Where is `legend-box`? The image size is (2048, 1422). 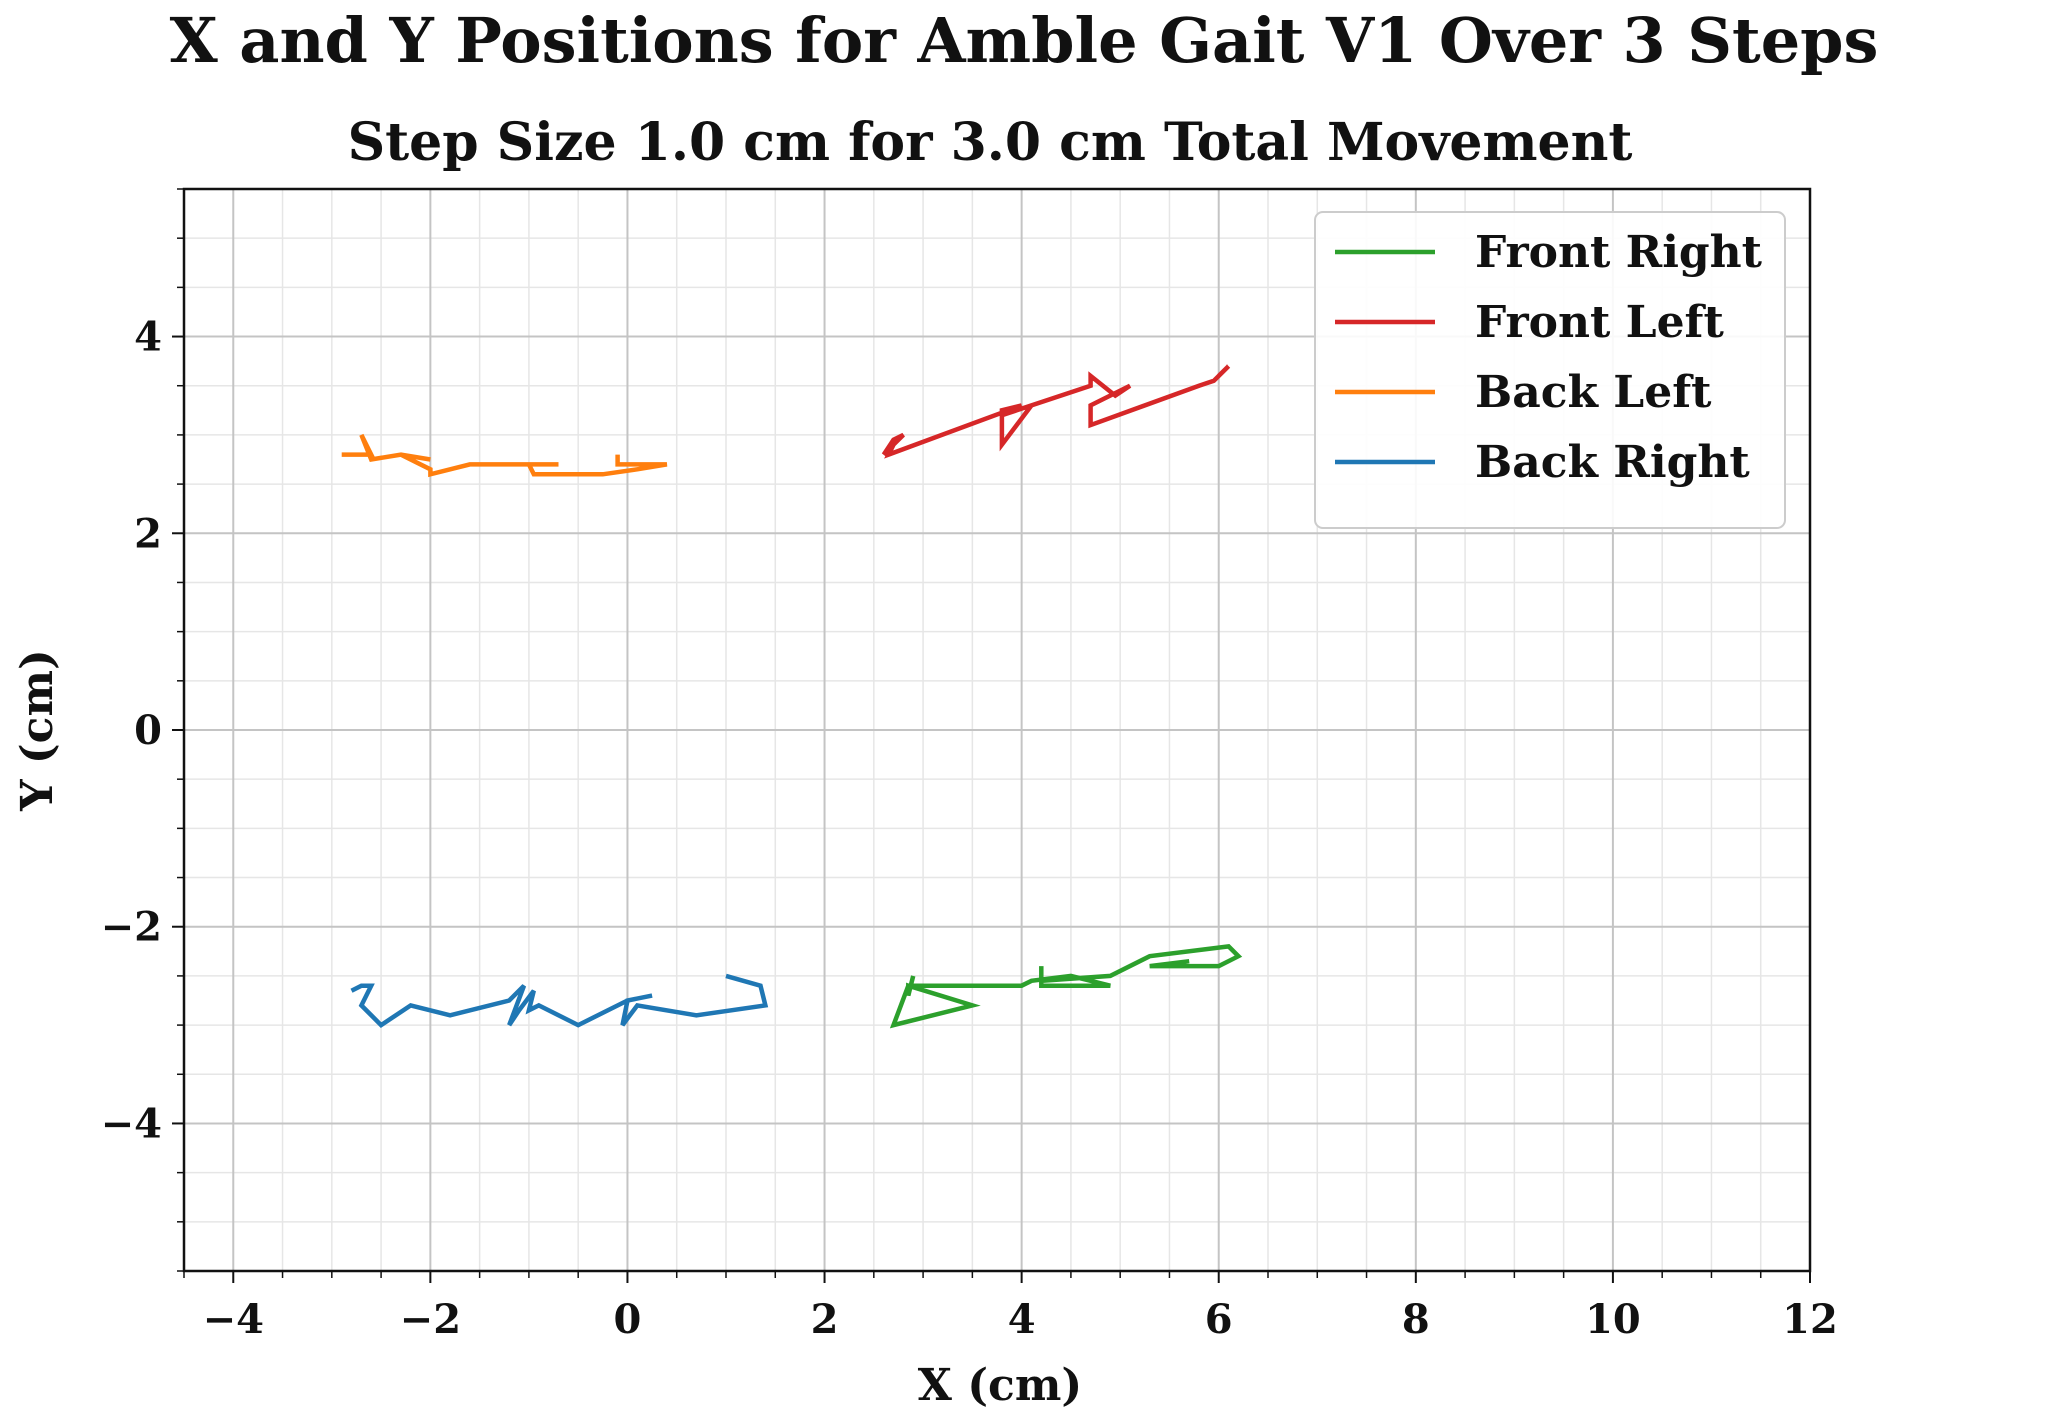 legend-box is located at coordinates (1550, 370).